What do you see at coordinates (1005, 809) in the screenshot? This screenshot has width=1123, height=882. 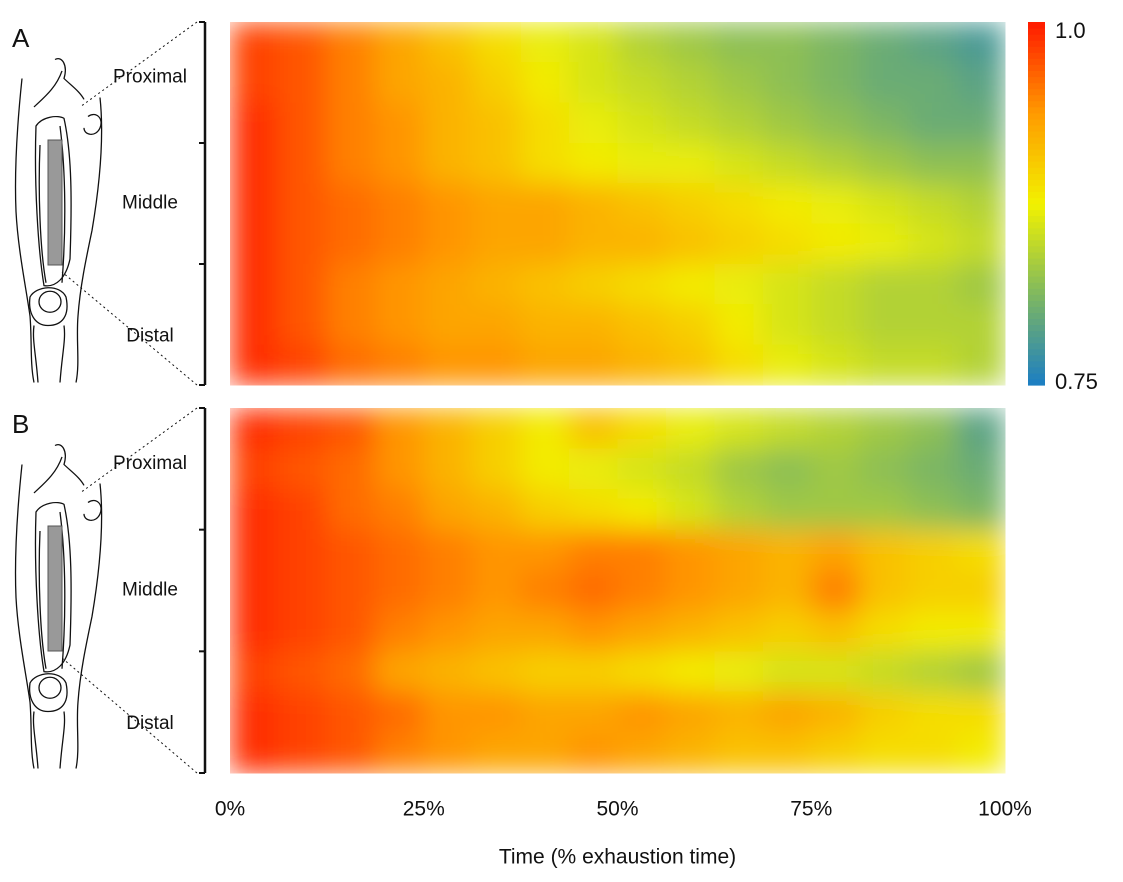 I see `x-tick-label: 100%` at bounding box center [1005, 809].